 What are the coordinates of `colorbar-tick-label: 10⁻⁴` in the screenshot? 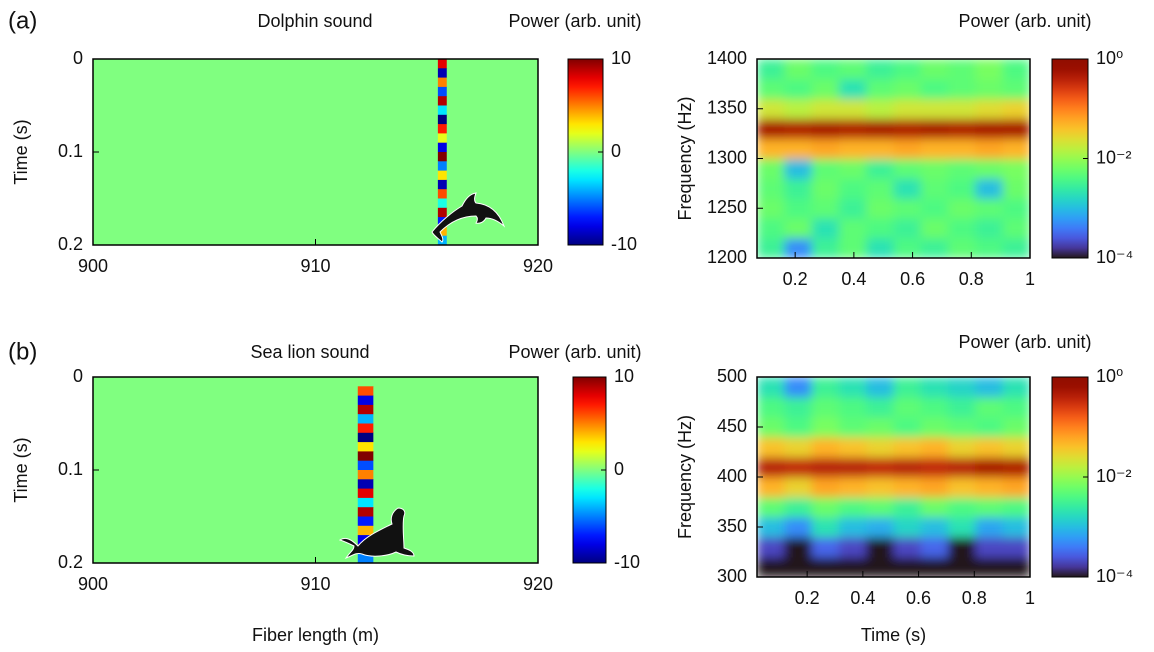 It's located at (1114, 576).